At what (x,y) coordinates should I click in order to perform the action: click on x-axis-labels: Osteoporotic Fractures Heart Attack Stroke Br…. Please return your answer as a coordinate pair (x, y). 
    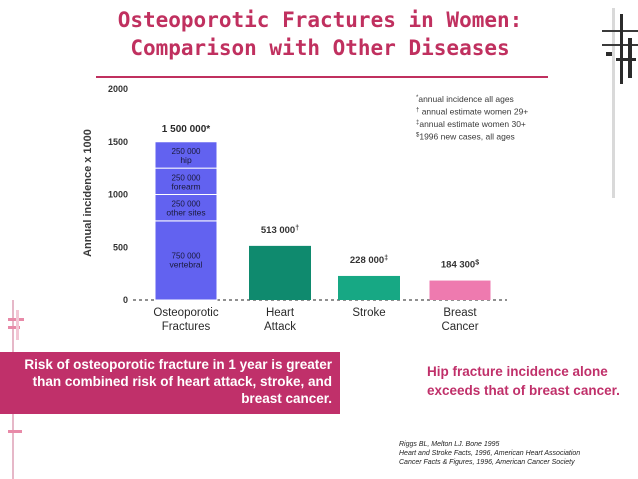
    Looking at the image, I should click on (315, 320).